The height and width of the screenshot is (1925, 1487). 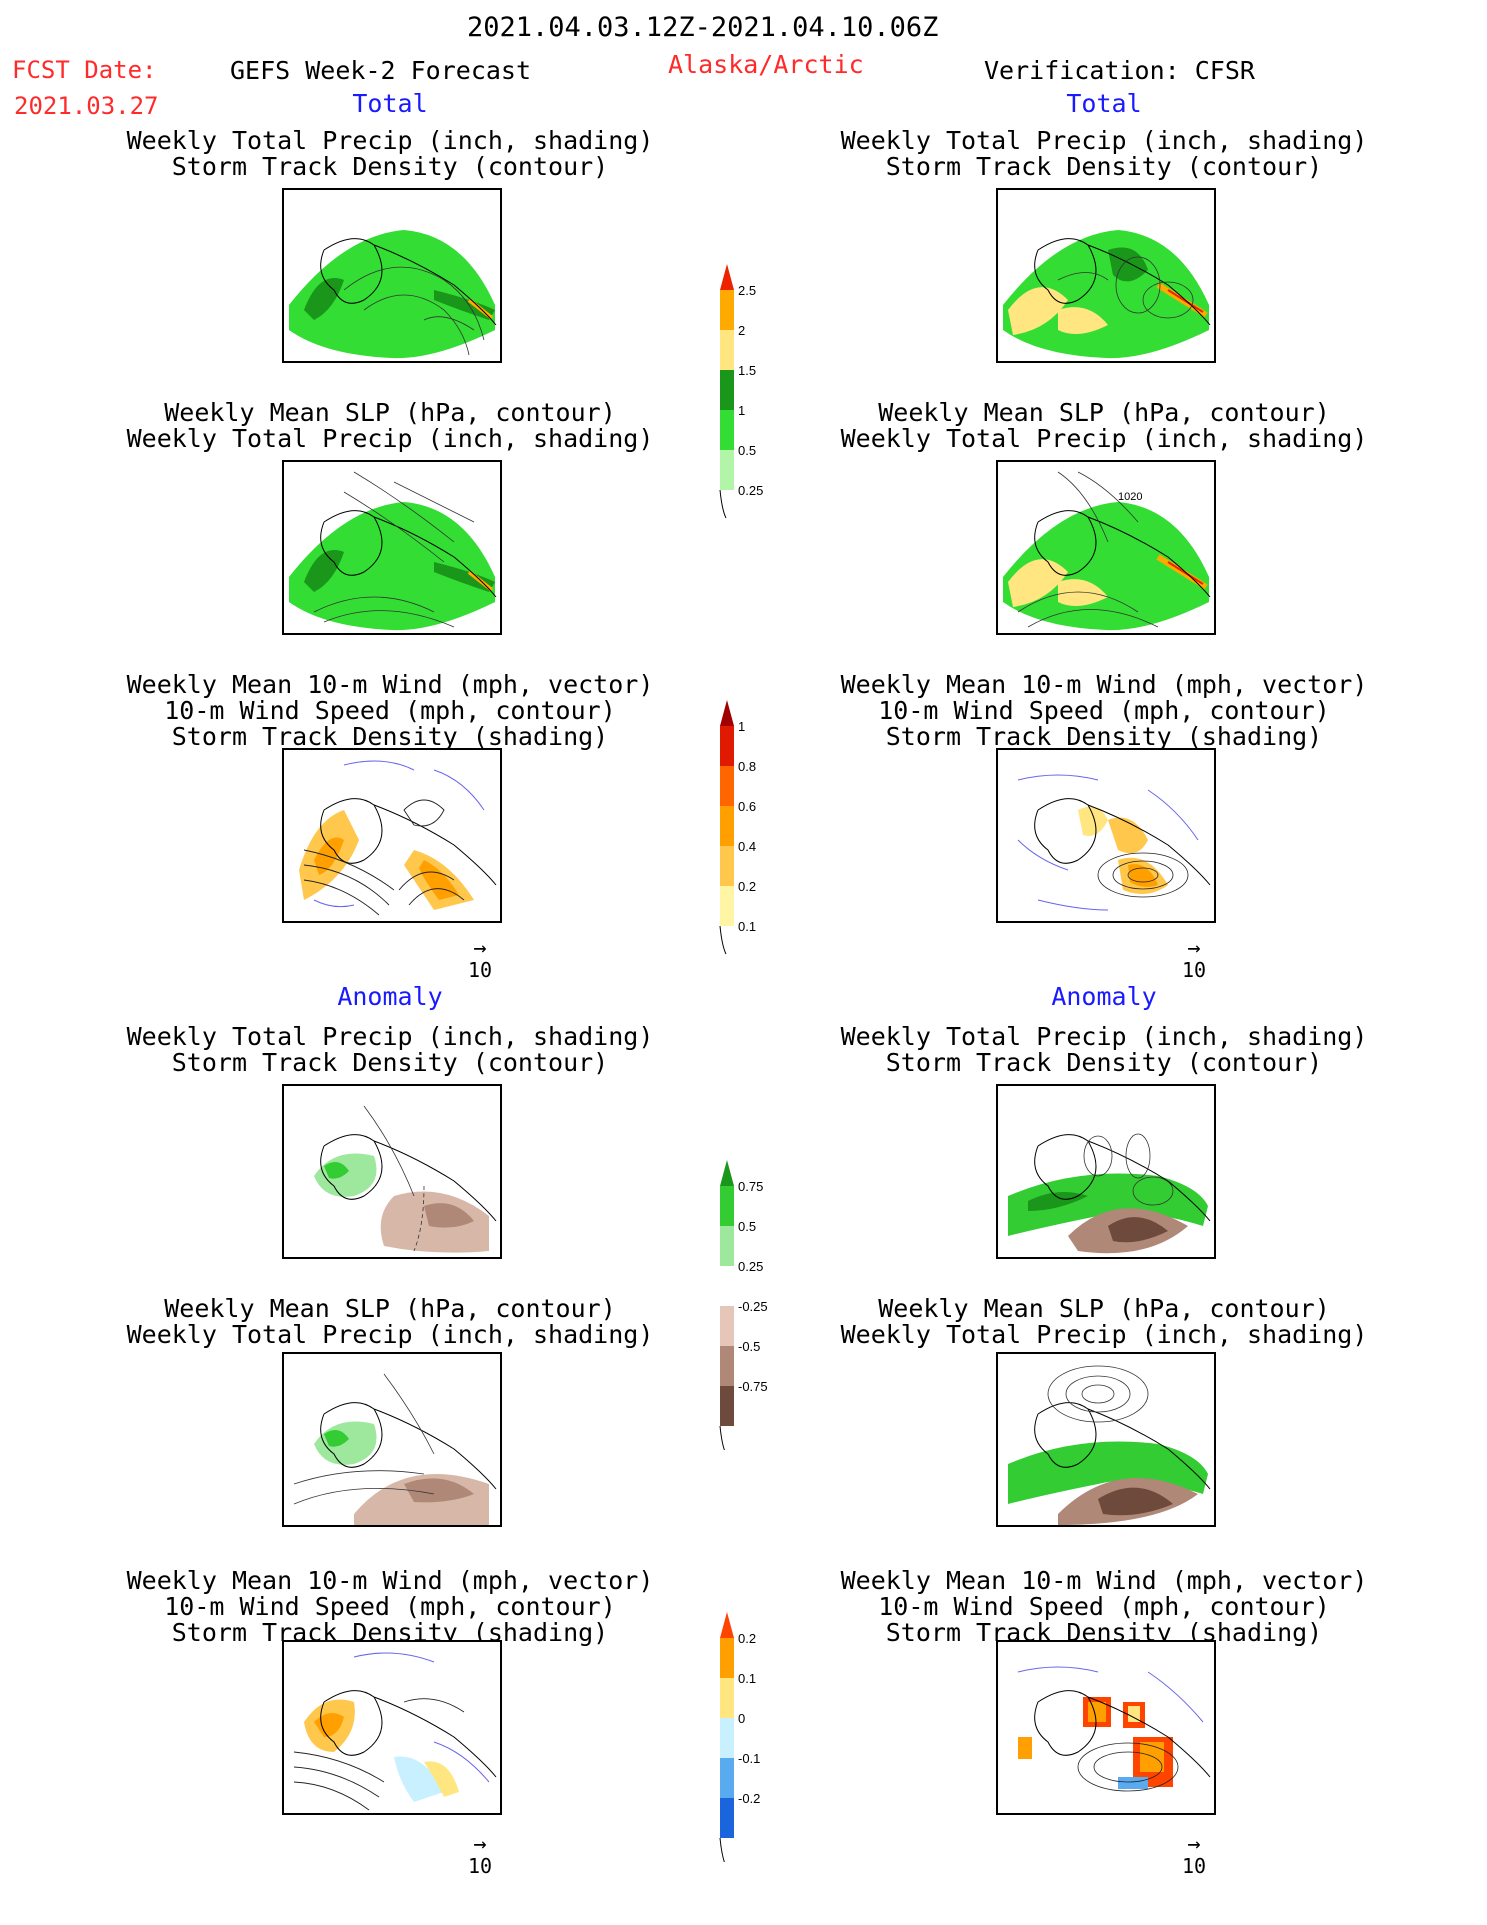 What do you see at coordinates (766, 64) in the screenshot?
I see `region-title: Alaska/Arctic` at bounding box center [766, 64].